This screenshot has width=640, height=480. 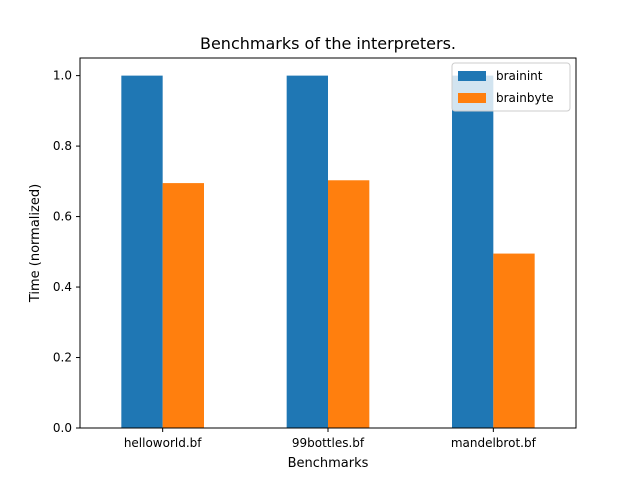 I want to click on y-tick-label: 1.0, so click(x=62, y=76).